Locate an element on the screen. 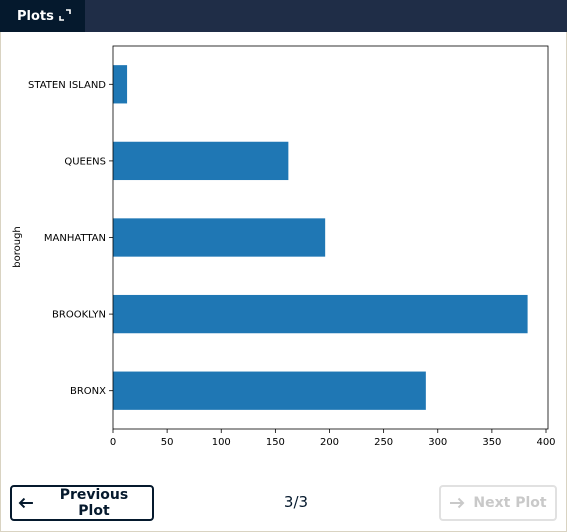  page-indicator: 3/3 is located at coordinates (296, 502).